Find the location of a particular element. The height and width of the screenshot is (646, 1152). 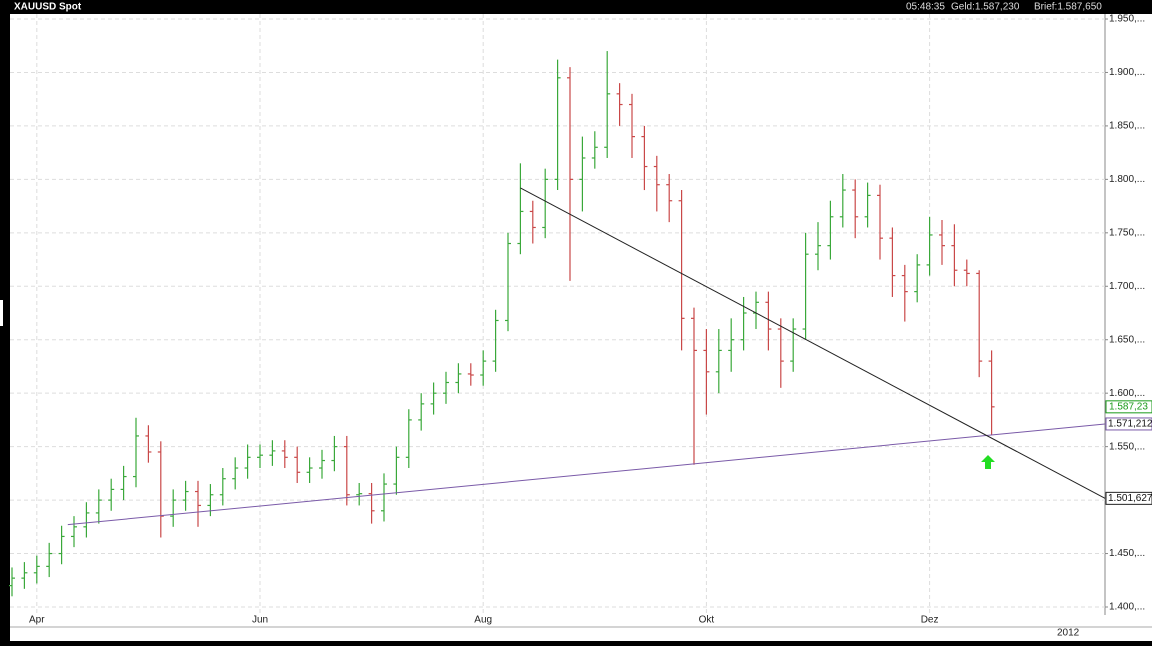

trendline-tag-label: 1.501,627 is located at coordinates (1130, 498).